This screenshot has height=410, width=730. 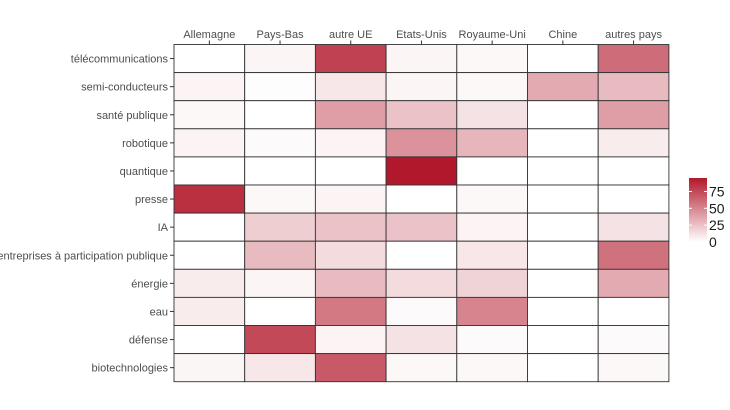 I want to click on heatmap-cell-ia-pays-bas, so click(x=280, y=227).